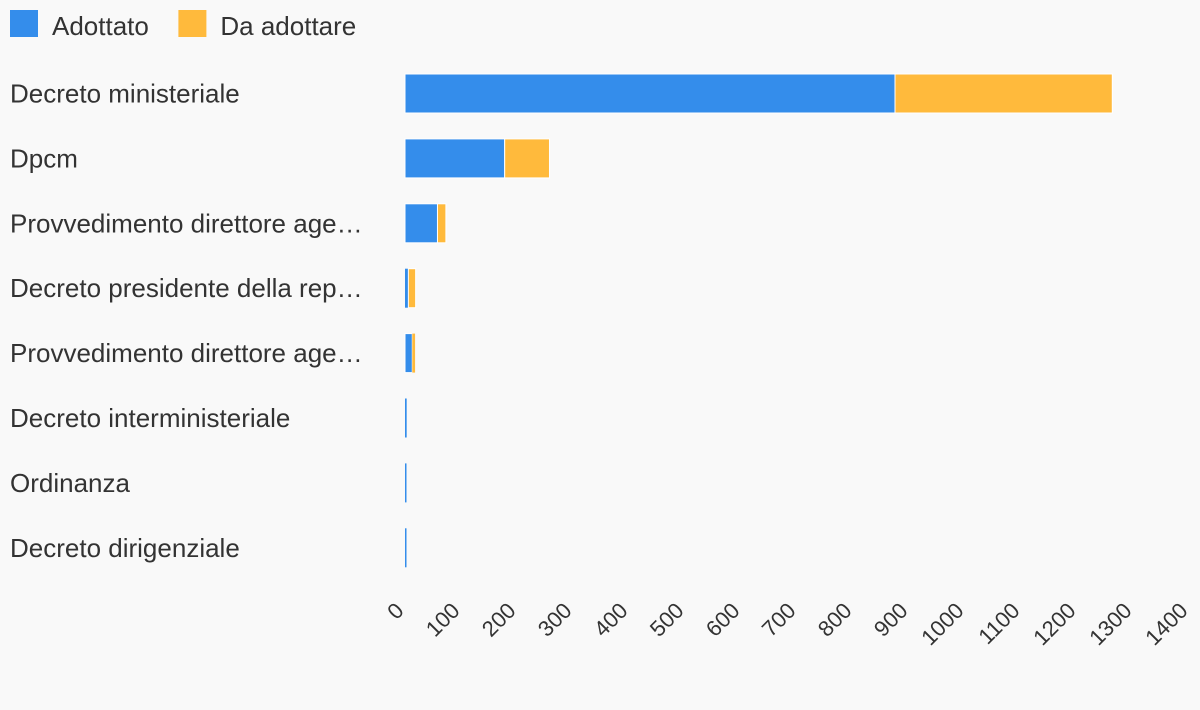 This screenshot has height=710, width=1200. Describe the element at coordinates (611, 620) in the screenshot. I see `x-tick-label: 400` at that location.